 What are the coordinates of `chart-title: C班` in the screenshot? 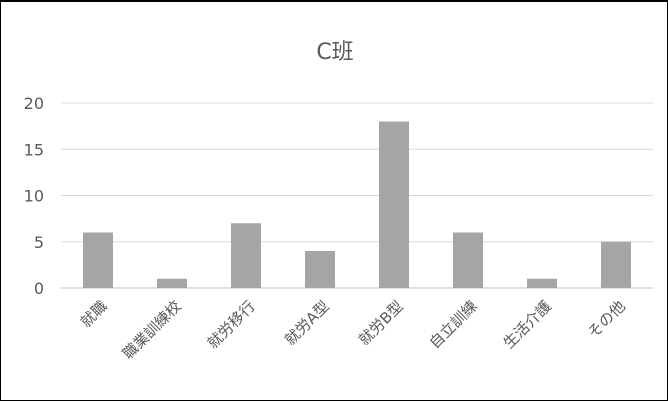 It's located at (334, 52).